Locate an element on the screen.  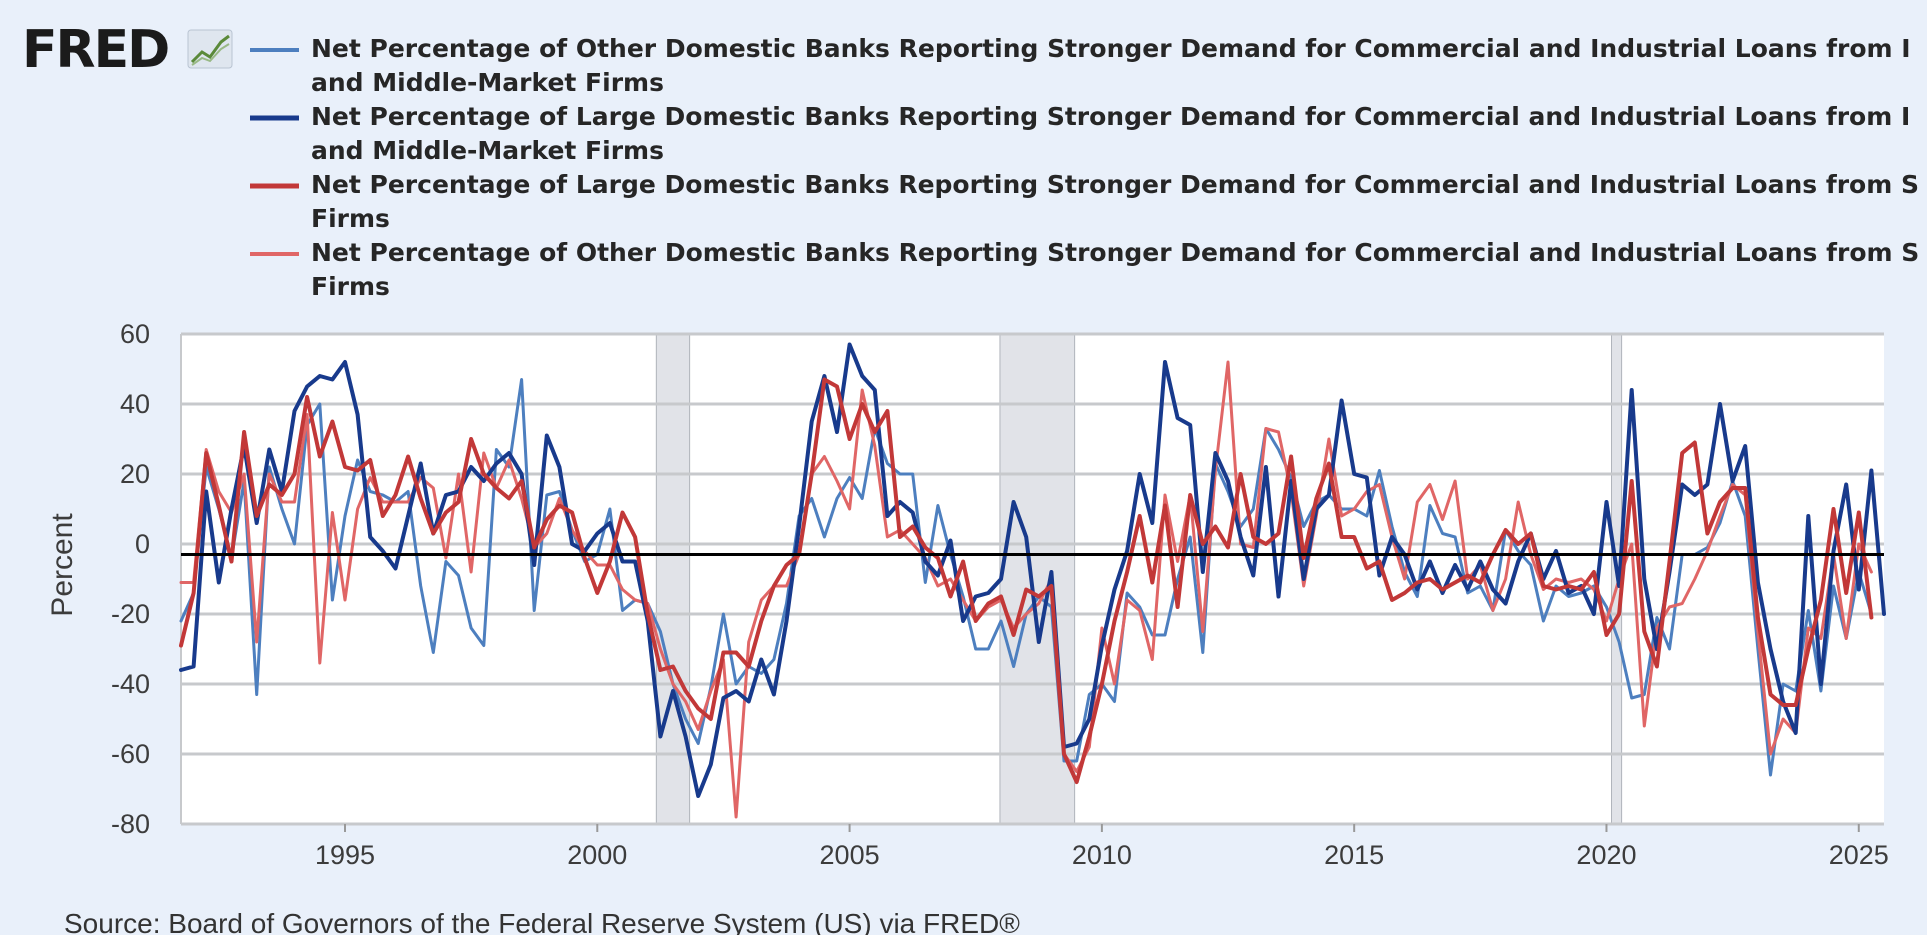
y-axis-ticks: 60 40 20 0 -20 -40 -60 -80 is located at coordinates (130, 579).